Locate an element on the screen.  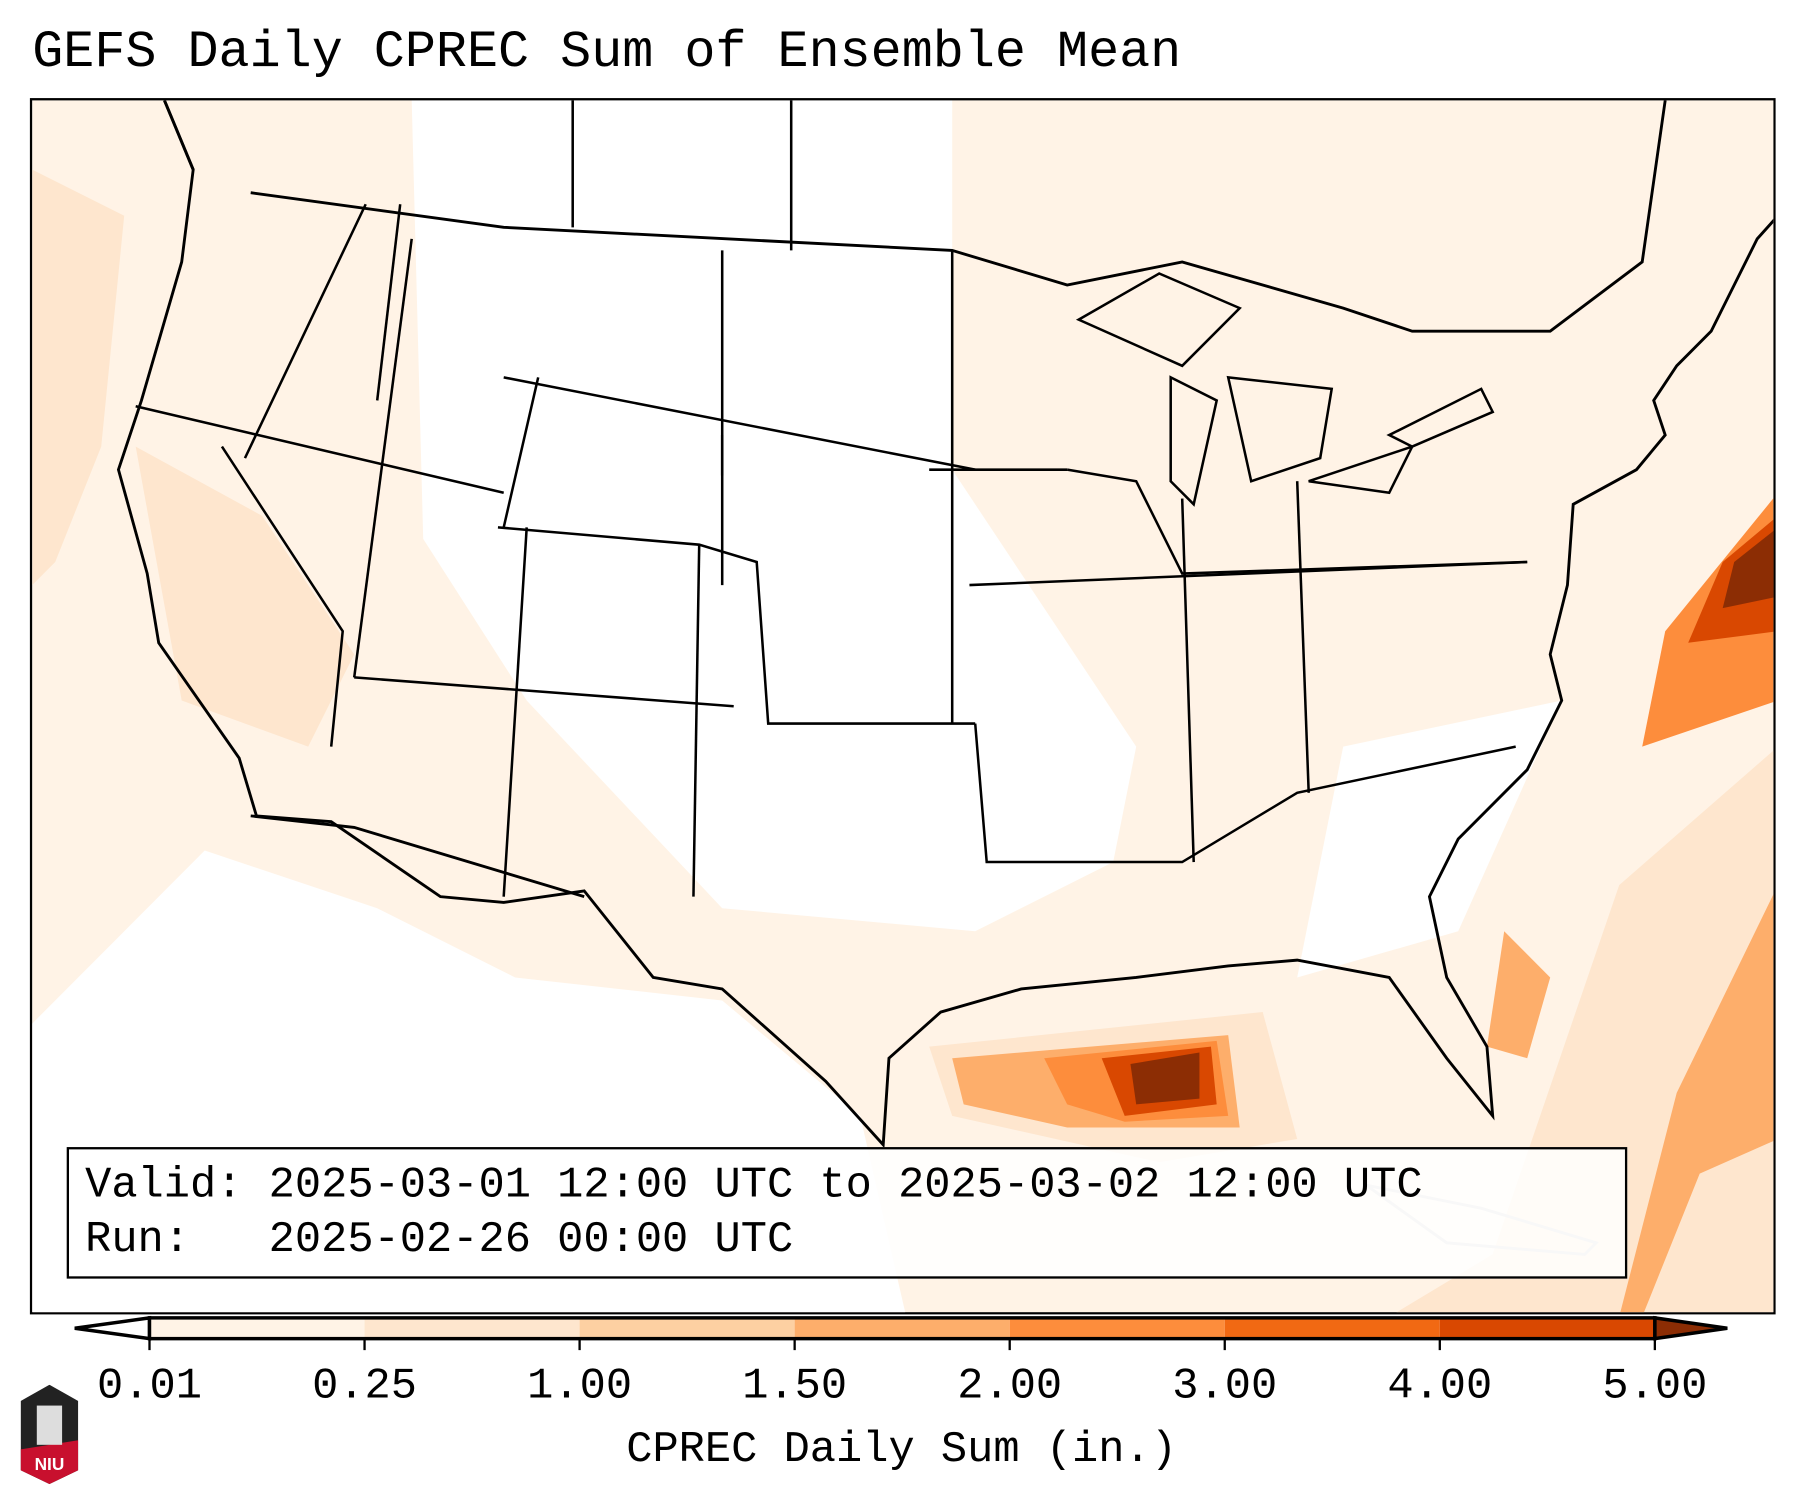
great-lakes is located at coordinates (1285, 389).